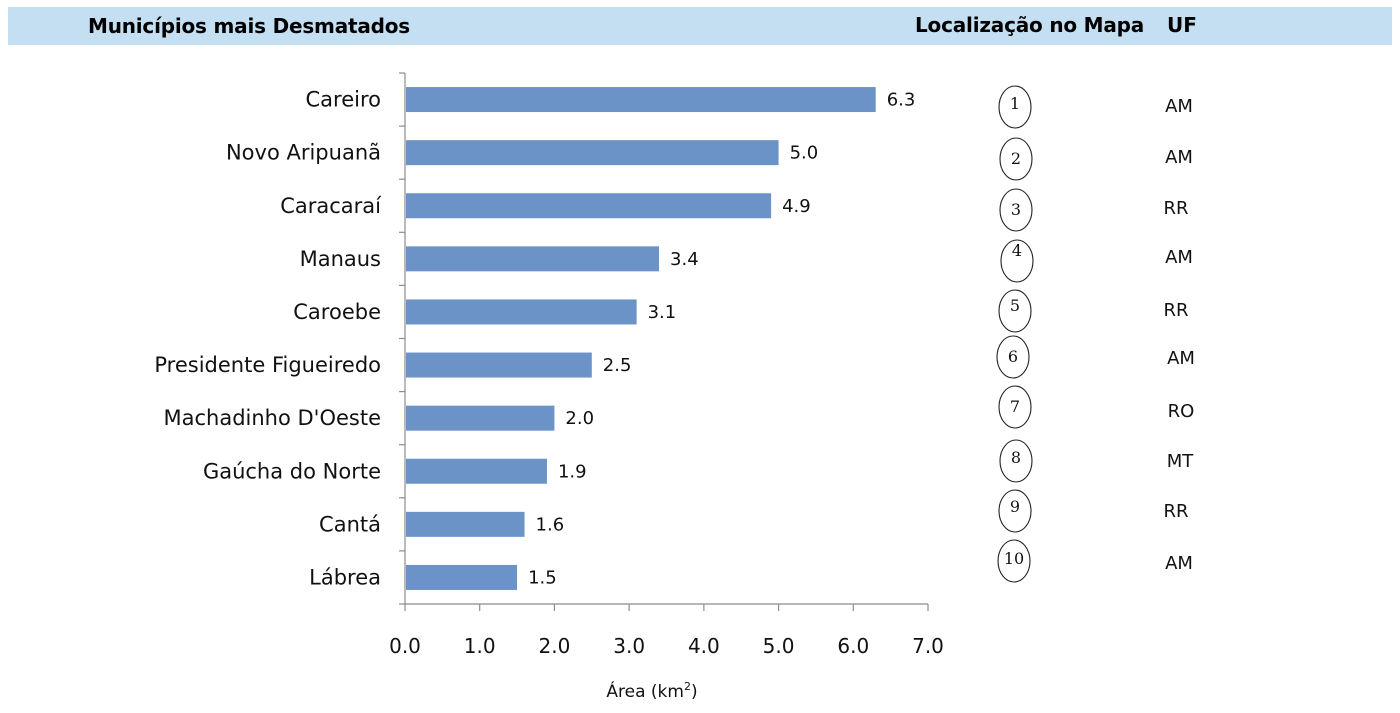 The image size is (1400, 713). I want to click on value-label: 2.5, so click(617, 365).